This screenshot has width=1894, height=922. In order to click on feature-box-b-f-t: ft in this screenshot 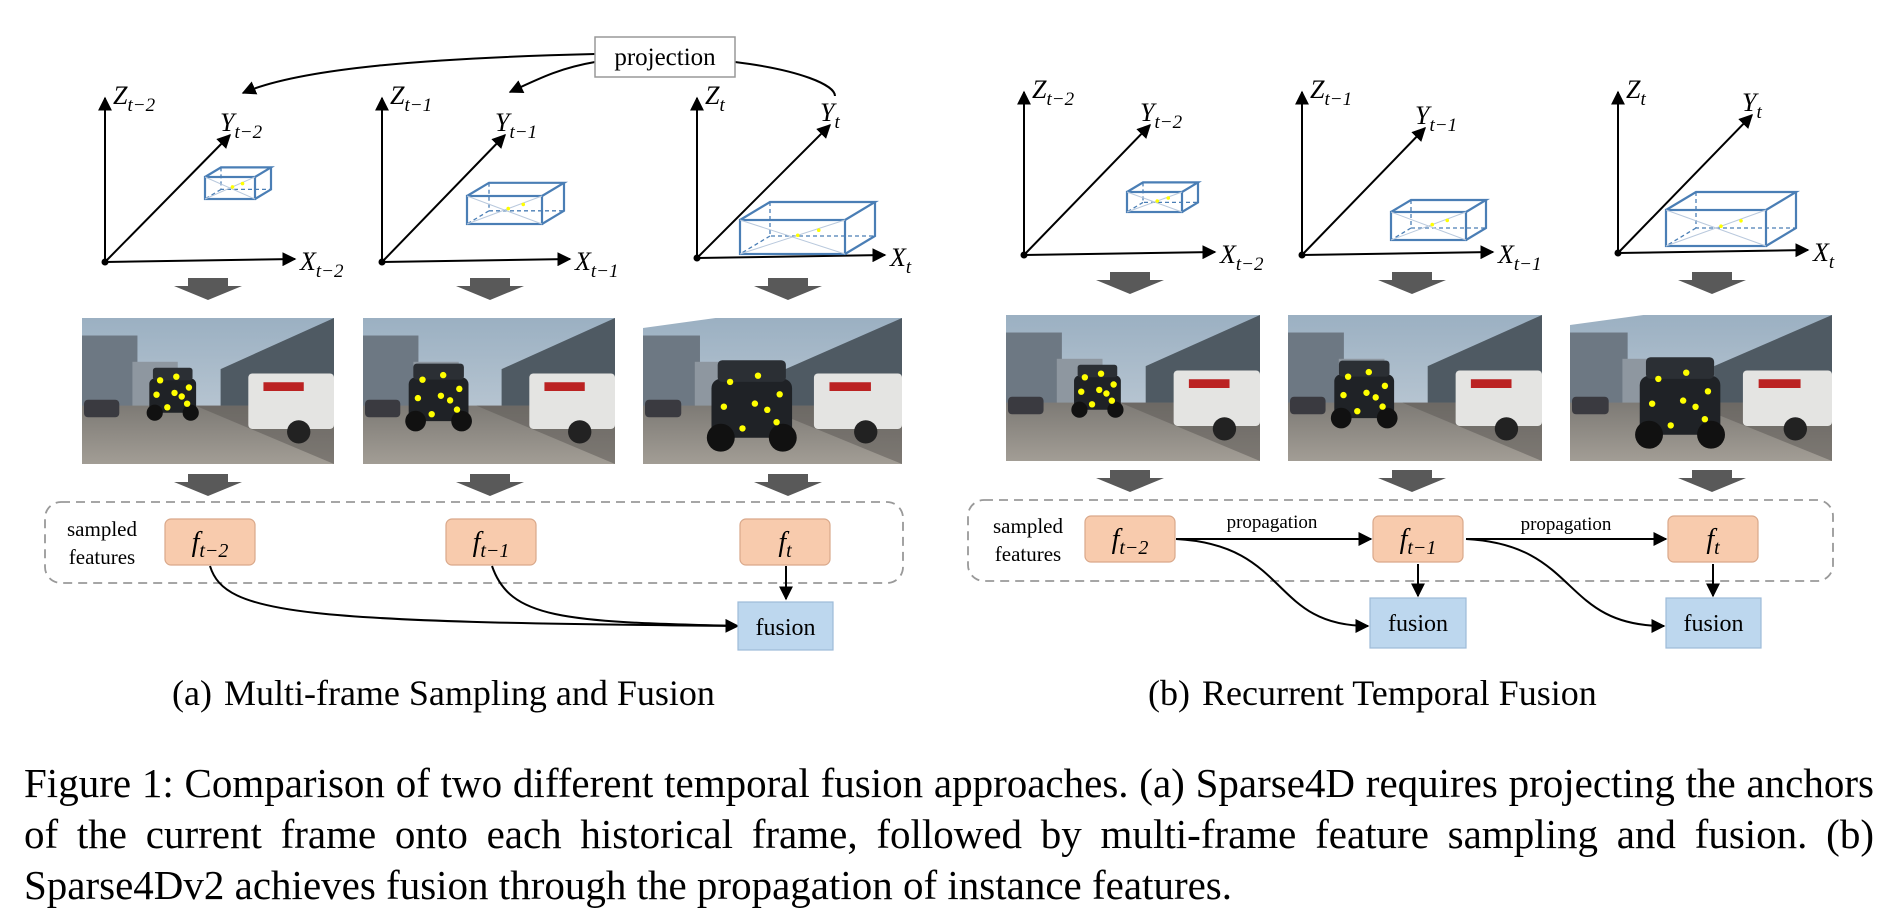, I will do `click(1713, 539)`.